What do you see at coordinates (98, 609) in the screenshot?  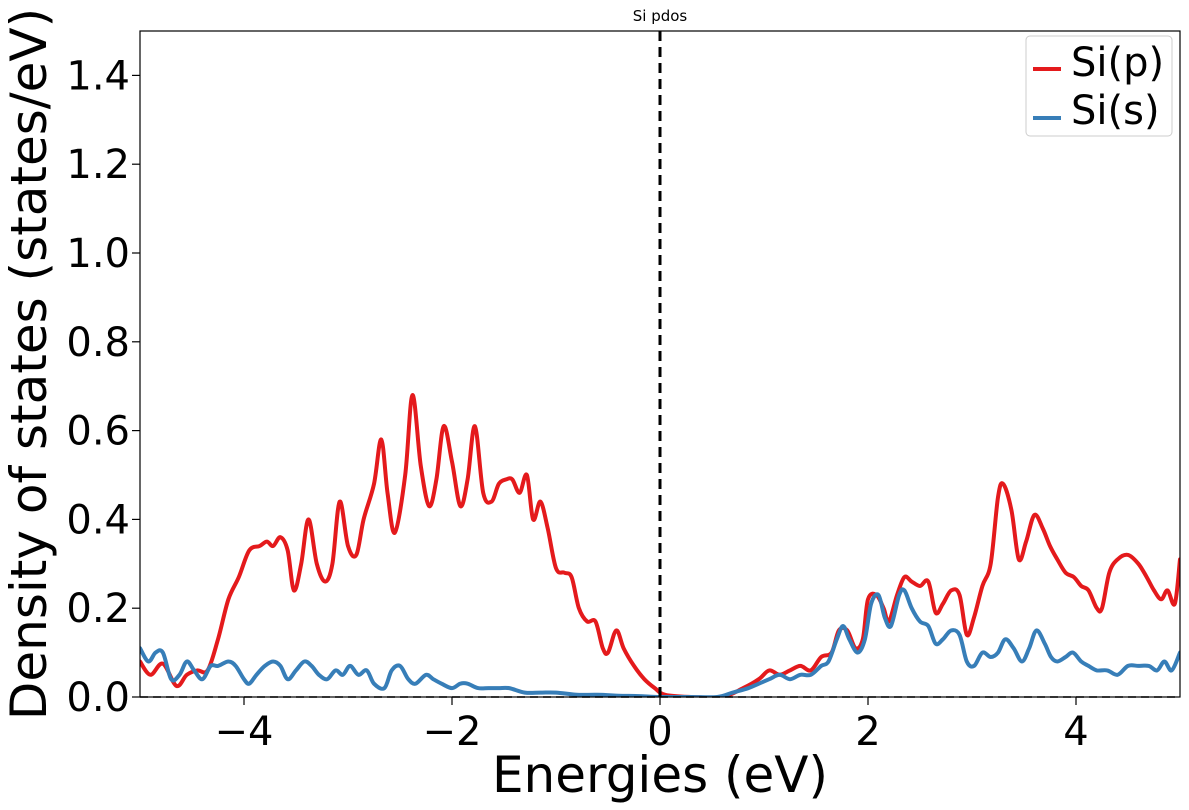 I see `y-tick-label: 0.2` at bounding box center [98, 609].